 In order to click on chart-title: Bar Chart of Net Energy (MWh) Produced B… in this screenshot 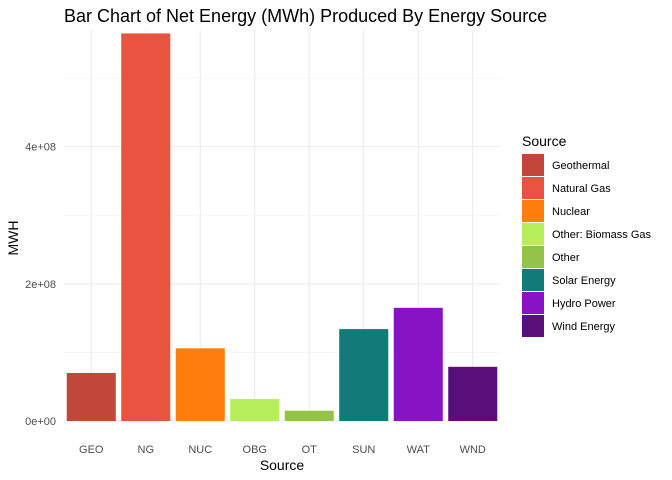, I will do `click(305, 16)`.